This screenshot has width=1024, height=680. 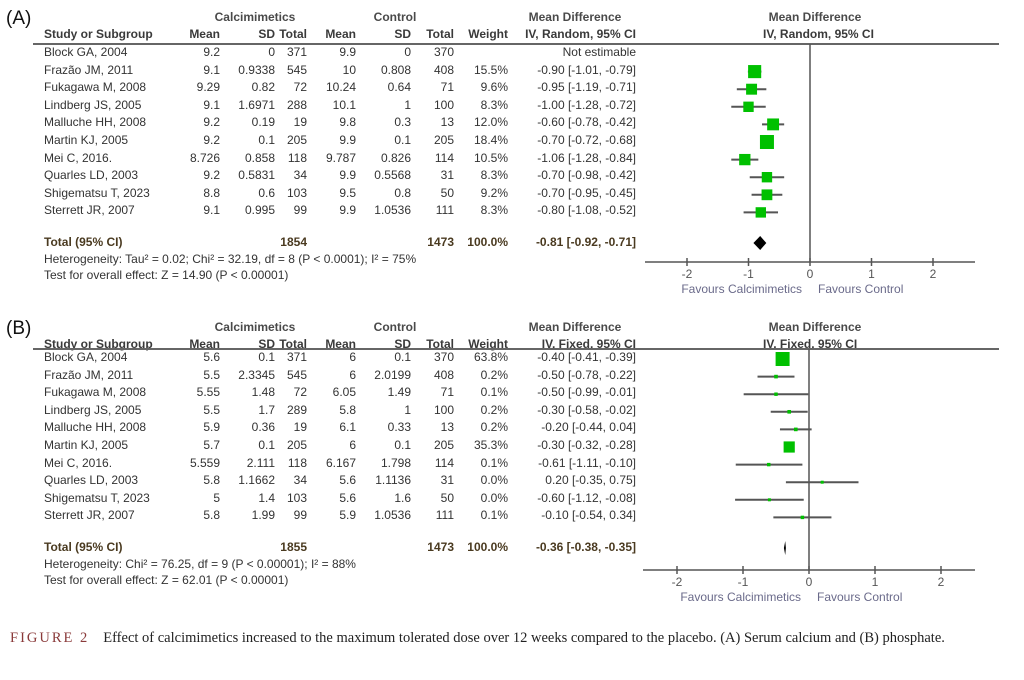 I want to click on study-name: Martin KJ, 2005, so click(x=86, y=445).